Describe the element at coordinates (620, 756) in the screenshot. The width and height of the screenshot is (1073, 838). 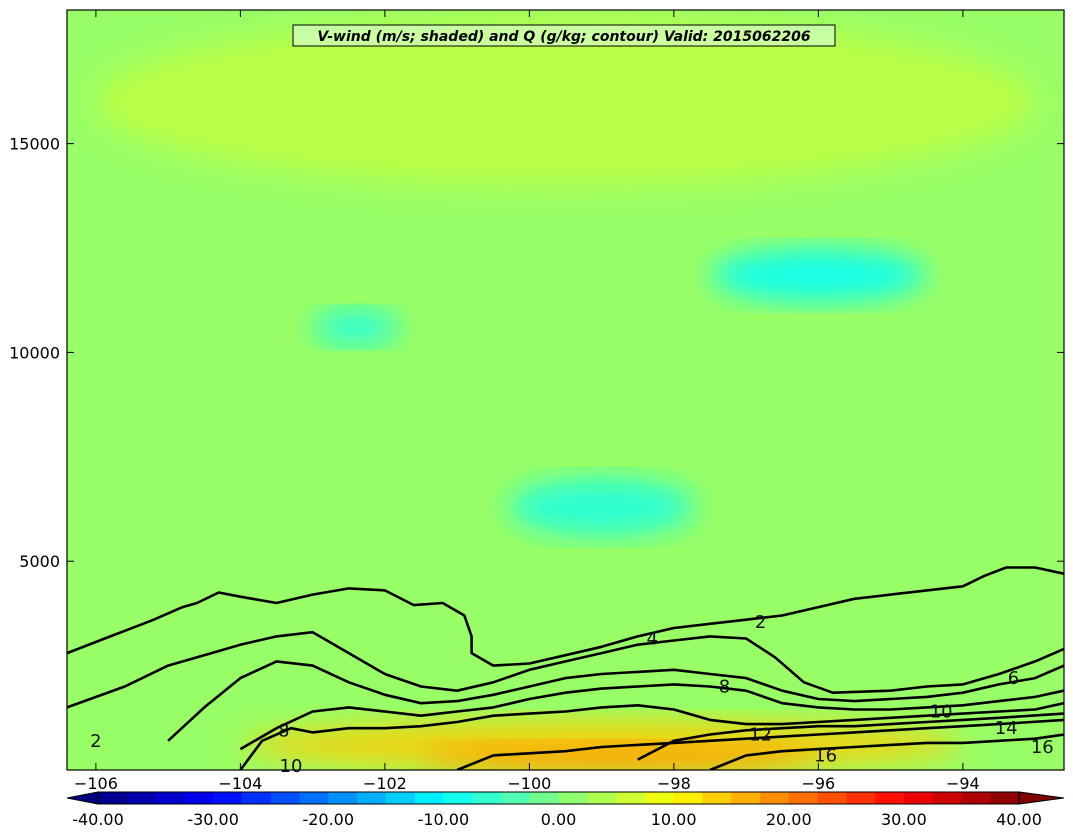
I see `shaded-region-core` at that location.